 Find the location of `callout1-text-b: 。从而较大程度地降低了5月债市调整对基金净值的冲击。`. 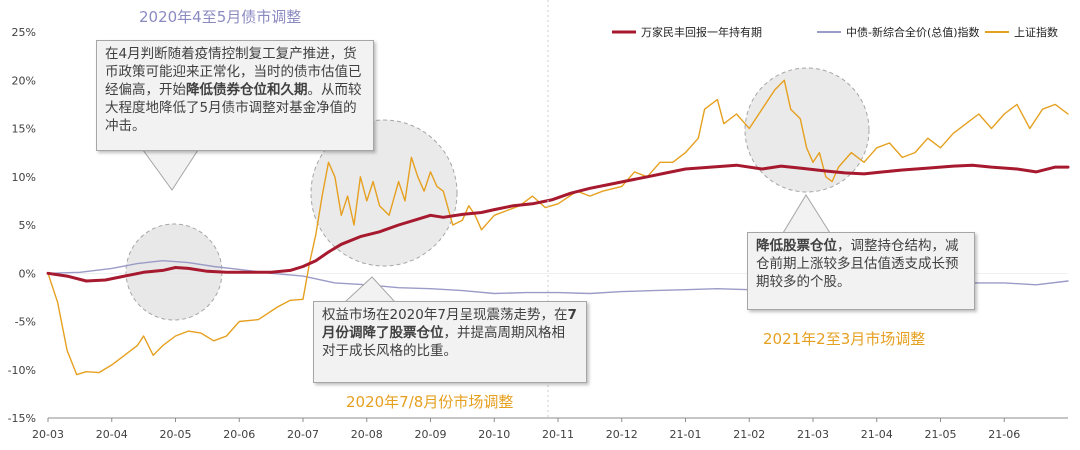

callout1-text-b: 。从而较大程度地降低了5月债市调整对基金净值的冲击。 is located at coordinates (233, 108).